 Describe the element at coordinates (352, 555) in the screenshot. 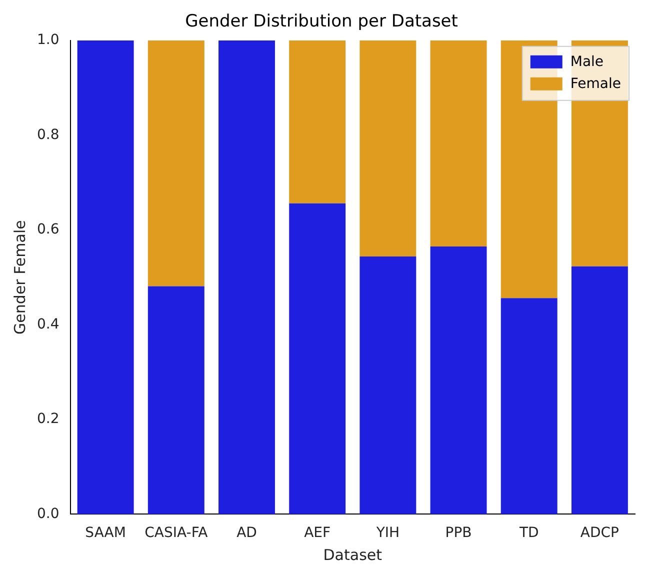

I see `x-axis-title: Dataset` at that location.